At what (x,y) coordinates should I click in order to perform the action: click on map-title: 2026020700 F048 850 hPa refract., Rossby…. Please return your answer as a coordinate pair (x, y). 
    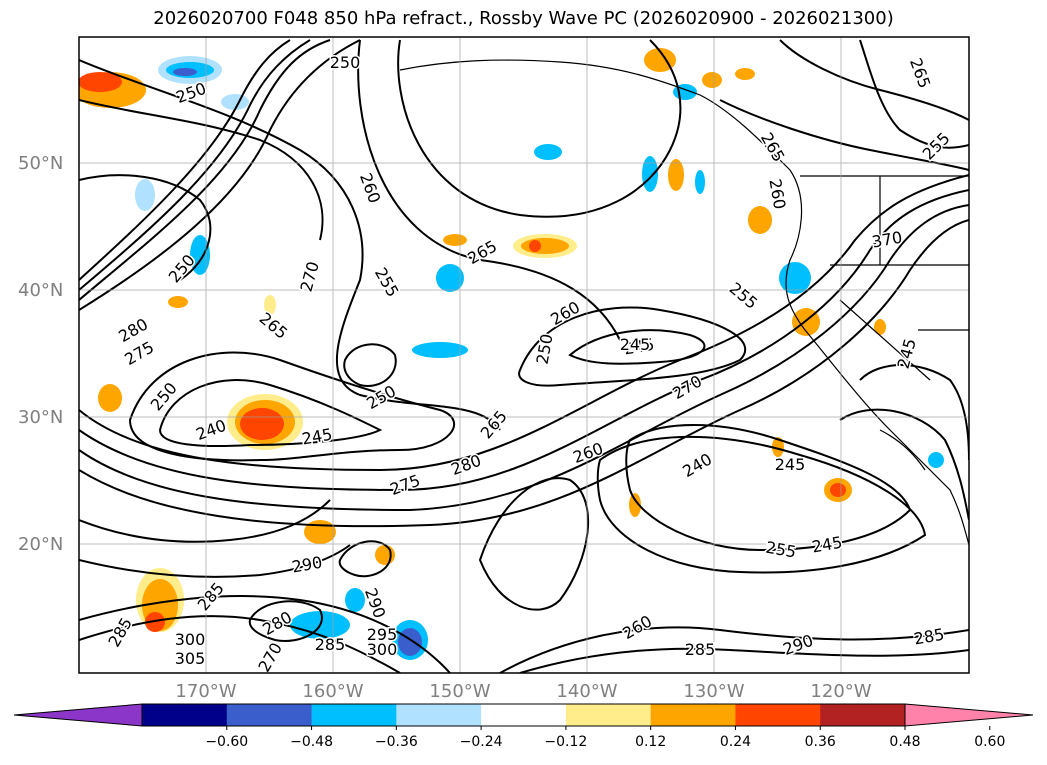
    Looking at the image, I should click on (523, 18).